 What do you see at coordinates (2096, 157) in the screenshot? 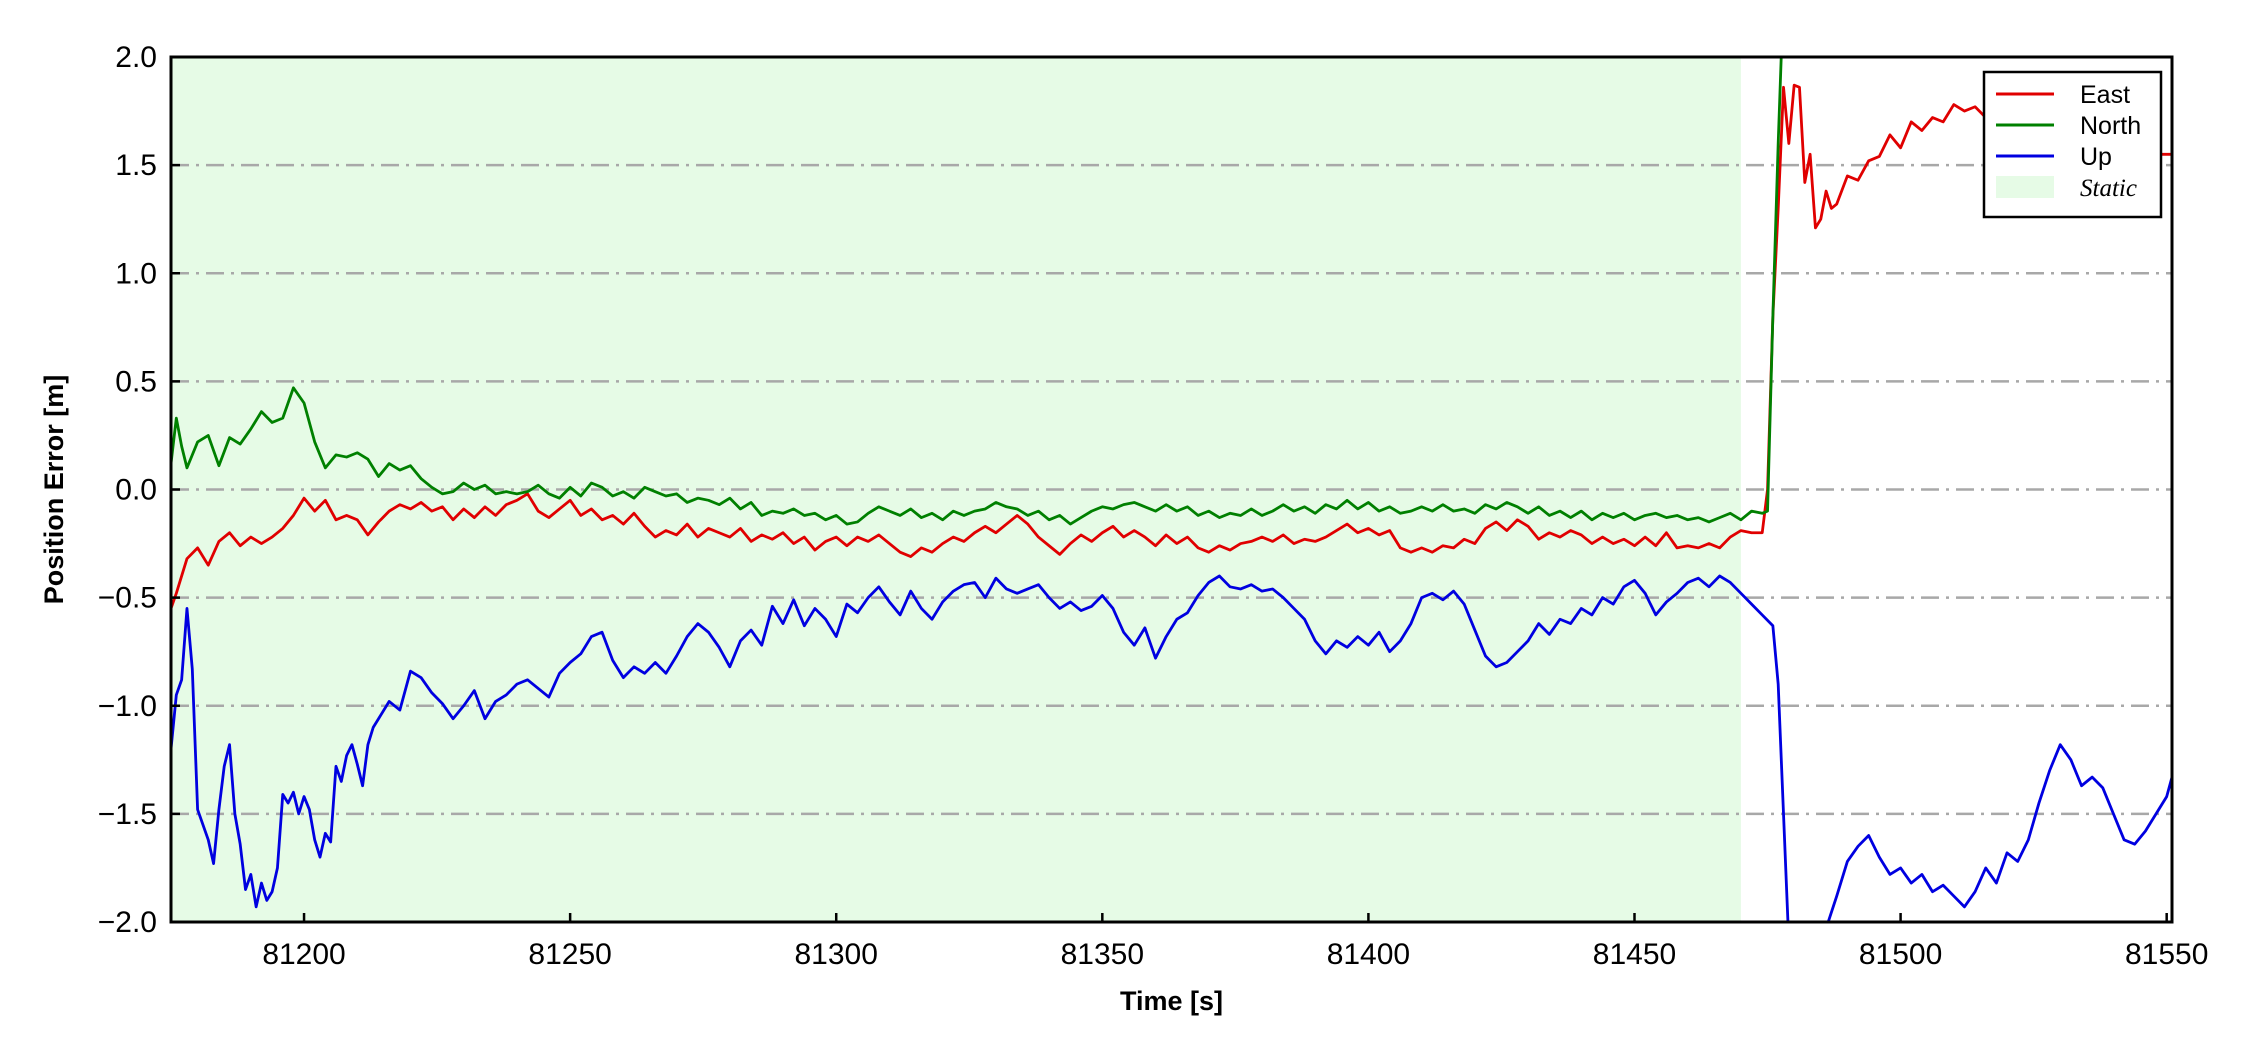
I see `legend-label-up: Up` at bounding box center [2096, 157].